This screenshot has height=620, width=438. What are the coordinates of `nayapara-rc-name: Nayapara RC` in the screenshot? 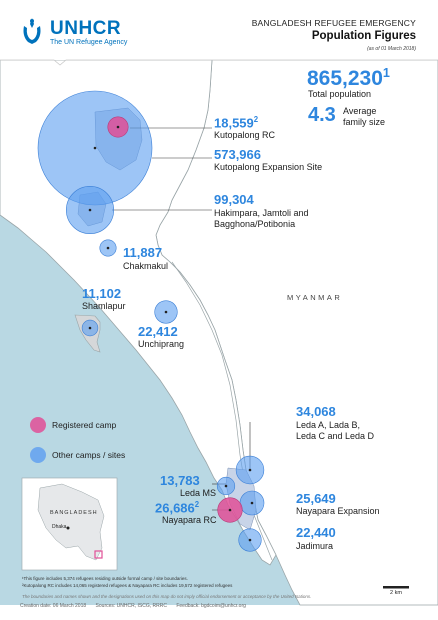 It's located at (189, 520).